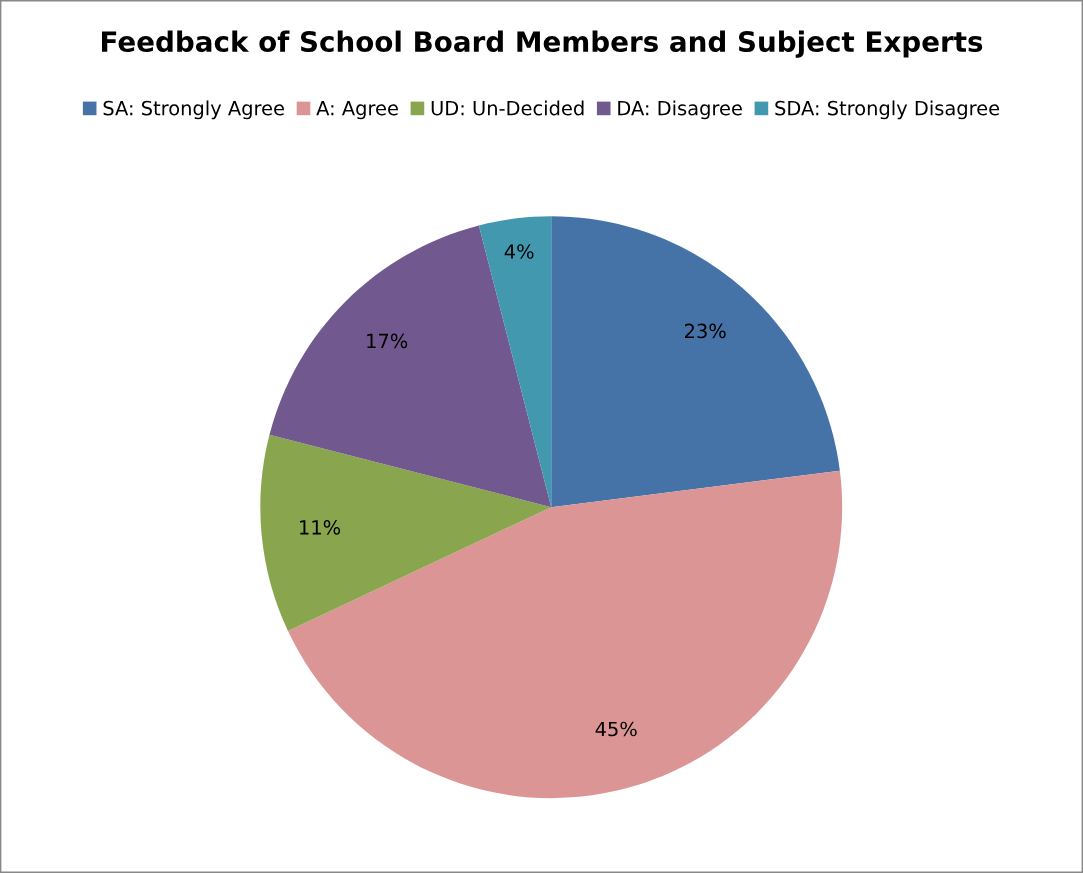  What do you see at coordinates (193, 110) in the screenshot?
I see `legend-label: SA: Strongly Agree` at bounding box center [193, 110].